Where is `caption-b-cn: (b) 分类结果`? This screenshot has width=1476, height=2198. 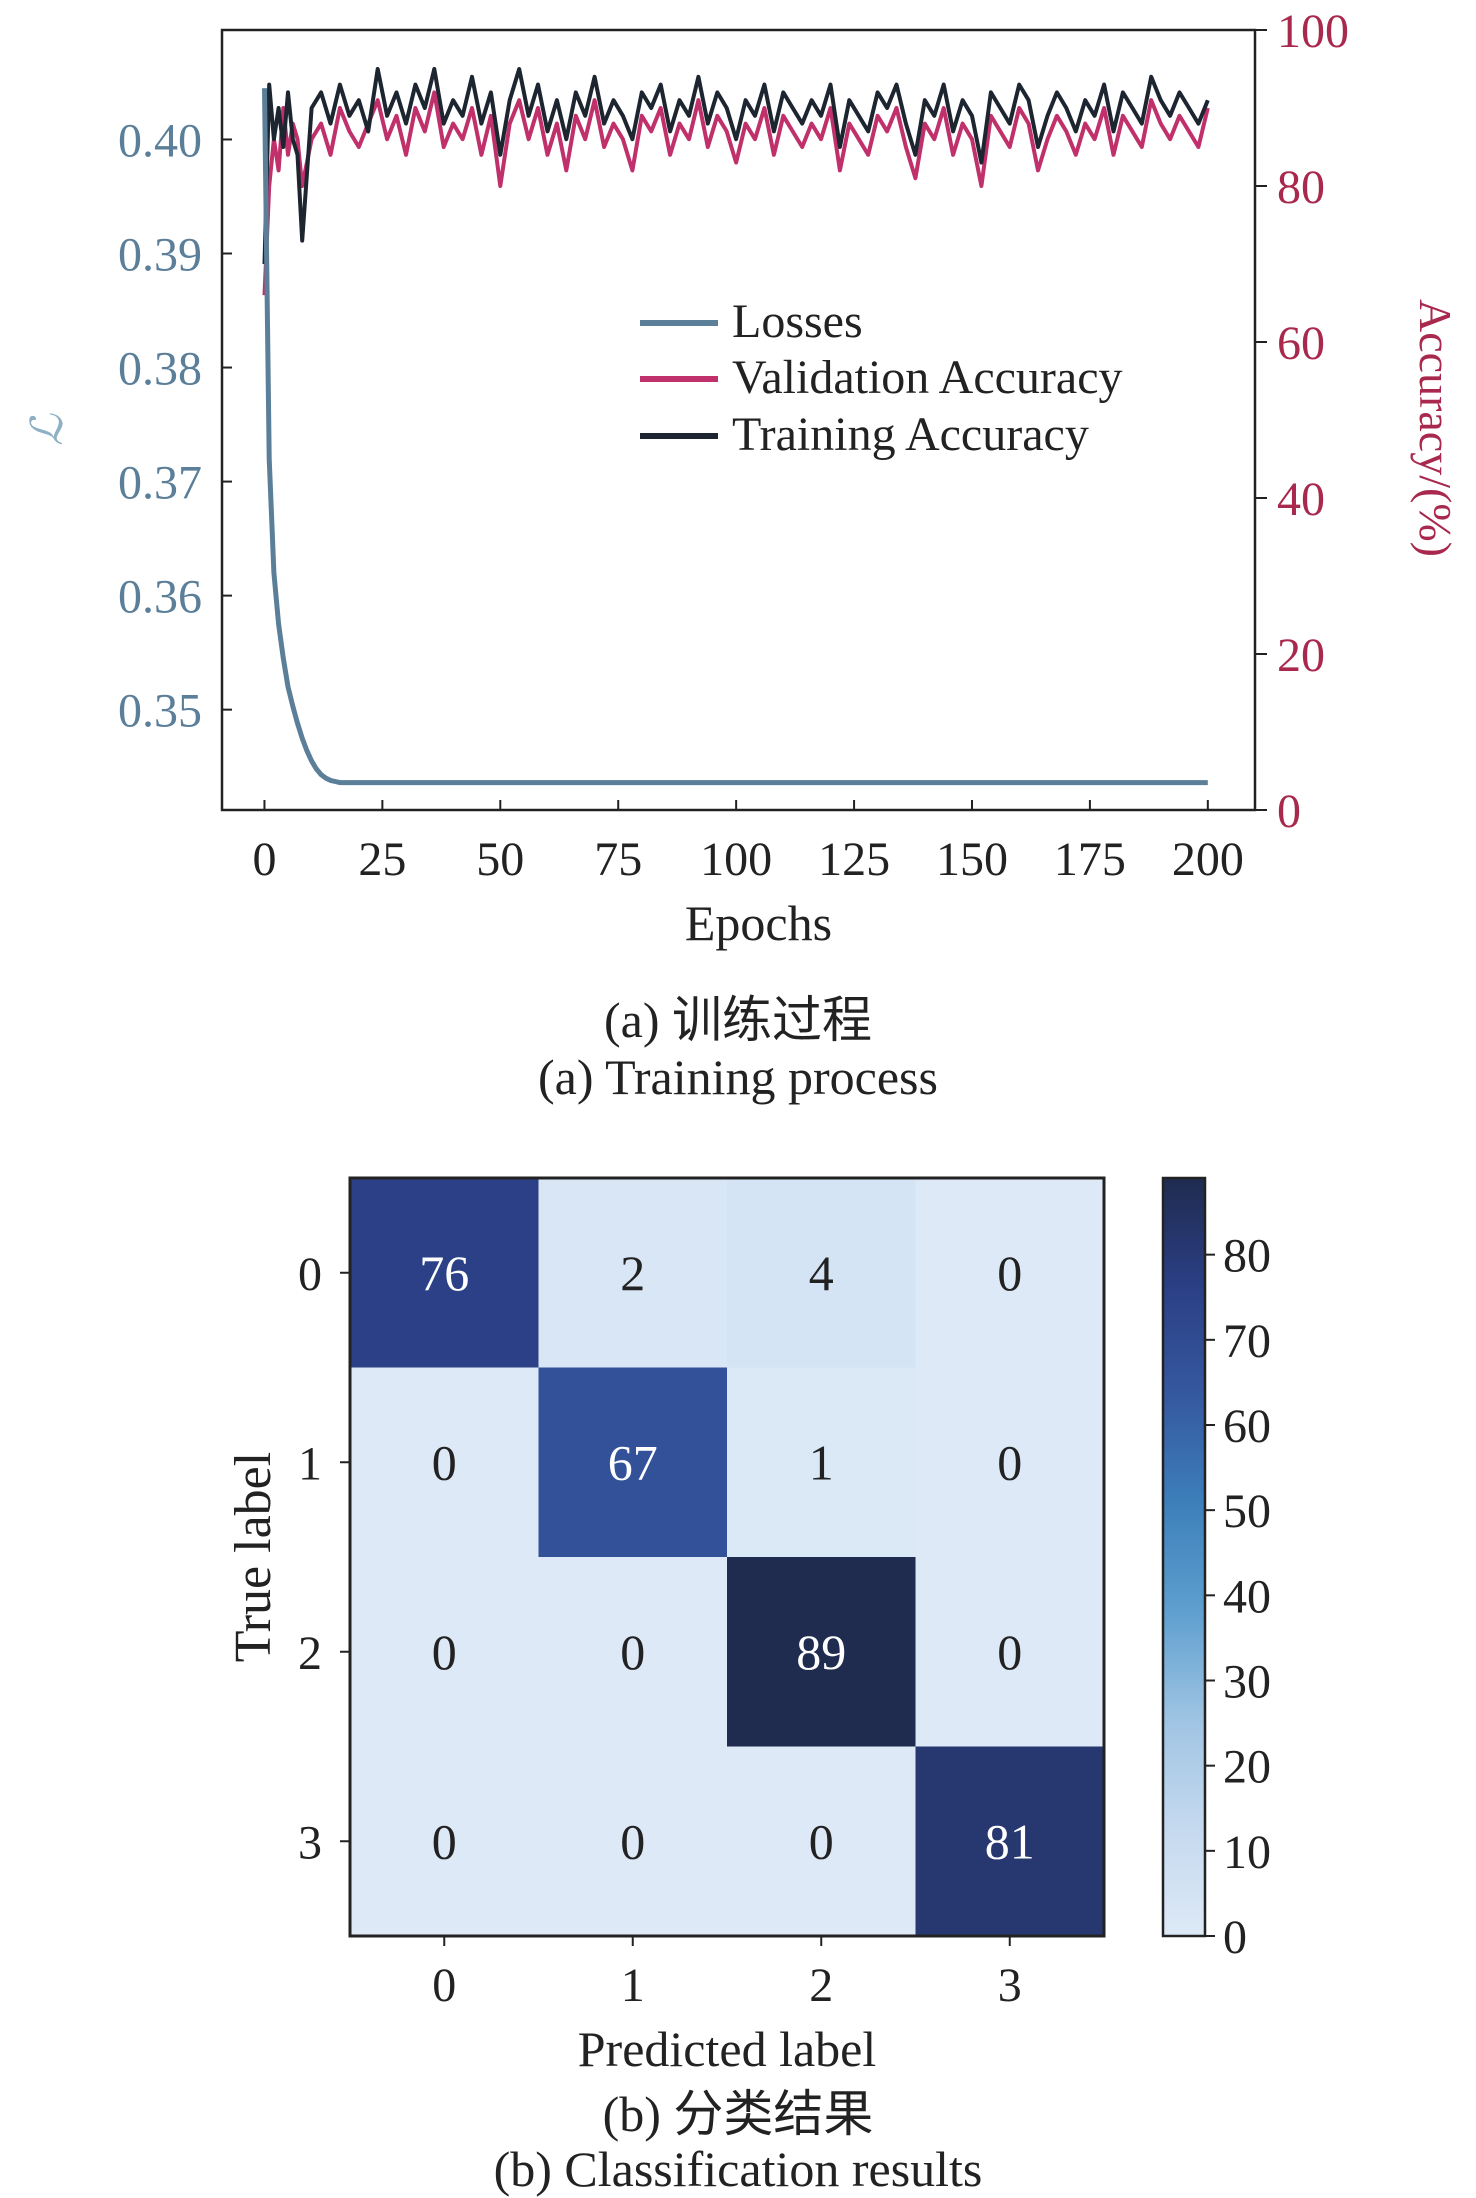
caption-b-cn: (b) 分类结果 is located at coordinates (738, 2114).